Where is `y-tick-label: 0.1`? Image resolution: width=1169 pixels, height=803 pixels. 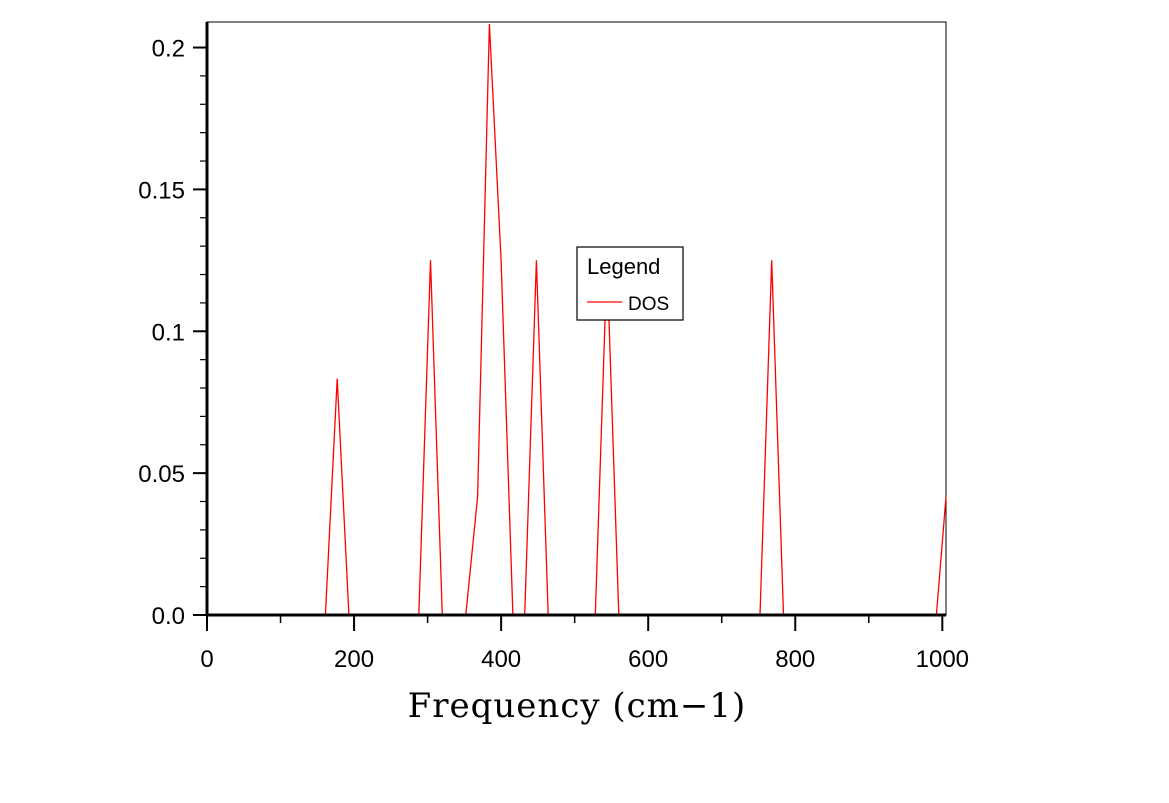 y-tick-label: 0.1 is located at coordinates (168, 332).